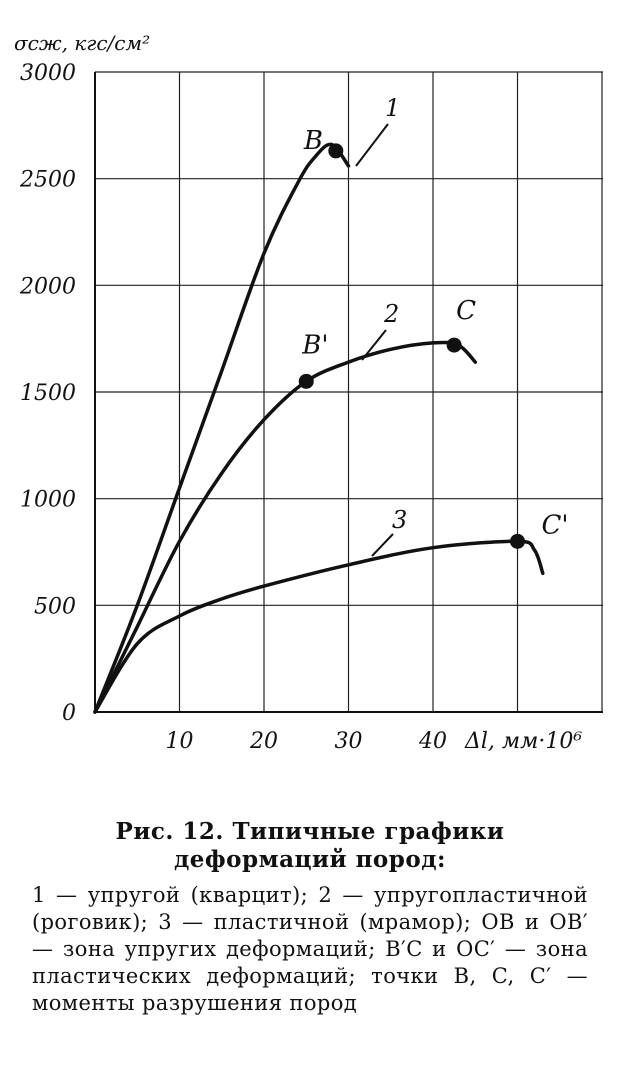 Image resolution: width=617 pixels, height=1066 pixels. What do you see at coordinates (313, 141) in the screenshot?
I see `point-label: B` at bounding box center [313, 141].